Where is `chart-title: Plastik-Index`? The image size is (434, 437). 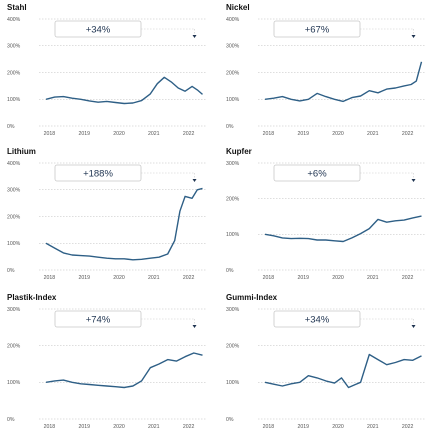
chart-title: Plastik-Index is located at coordinates (32, 297).